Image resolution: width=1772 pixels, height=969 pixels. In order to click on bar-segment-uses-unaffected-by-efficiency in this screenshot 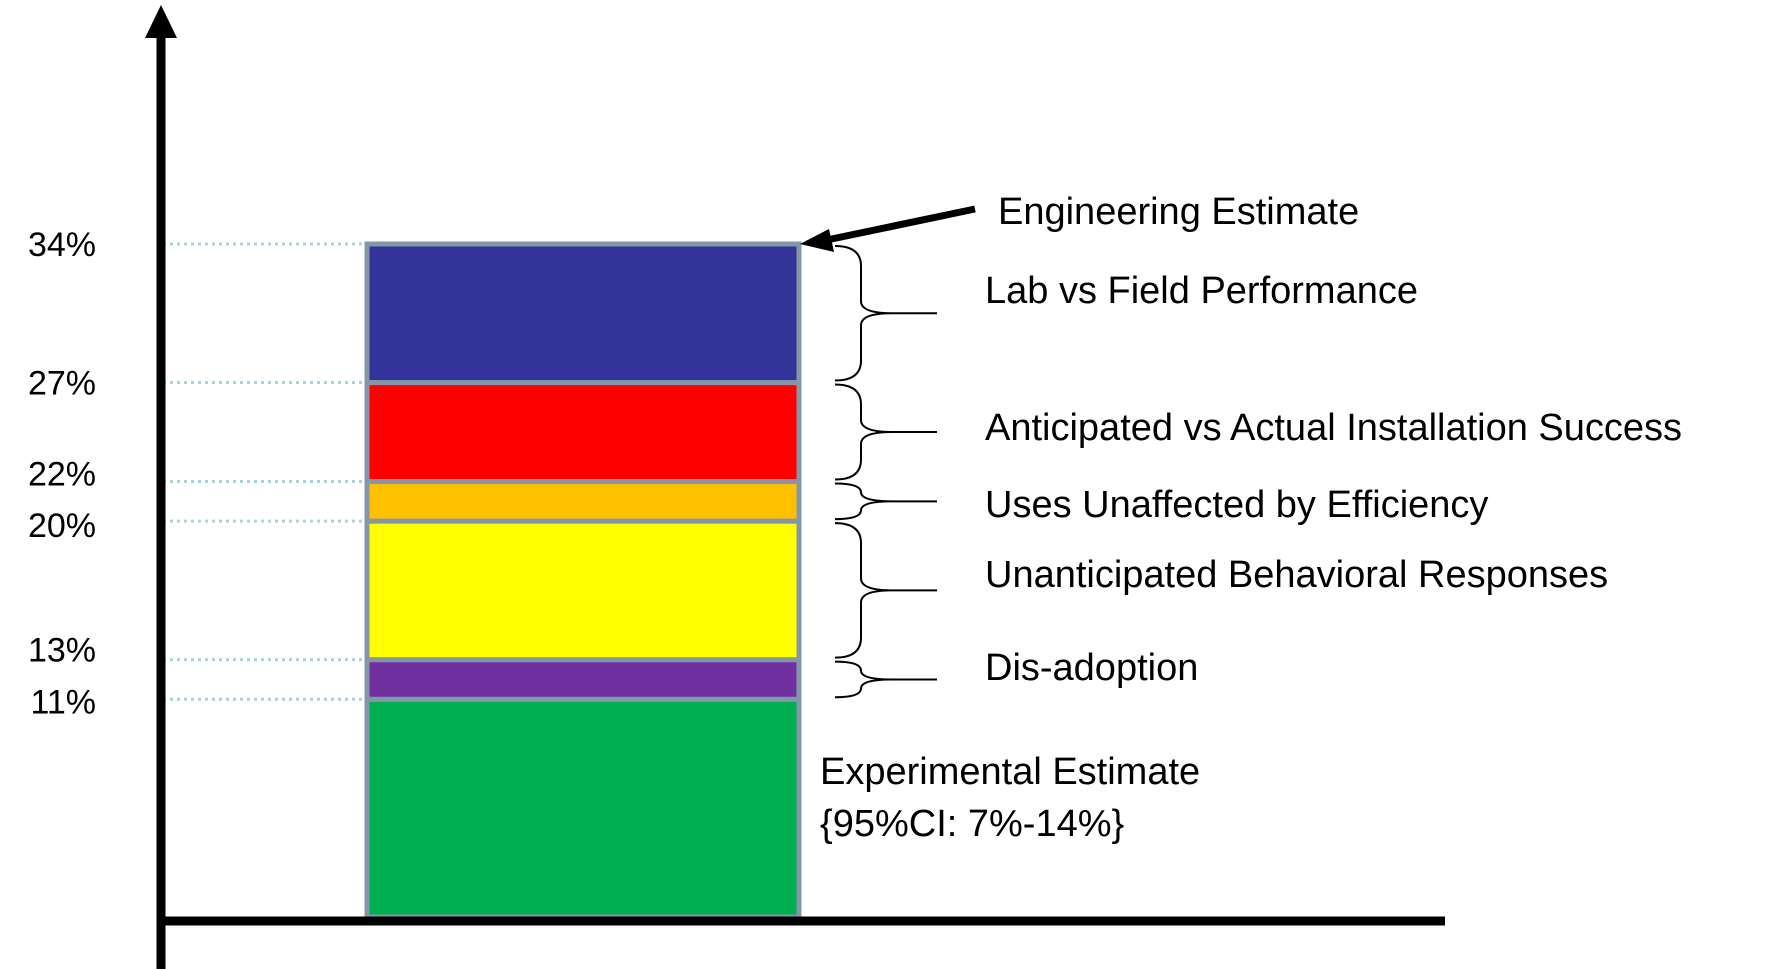, I will do `click(583, 501)`.